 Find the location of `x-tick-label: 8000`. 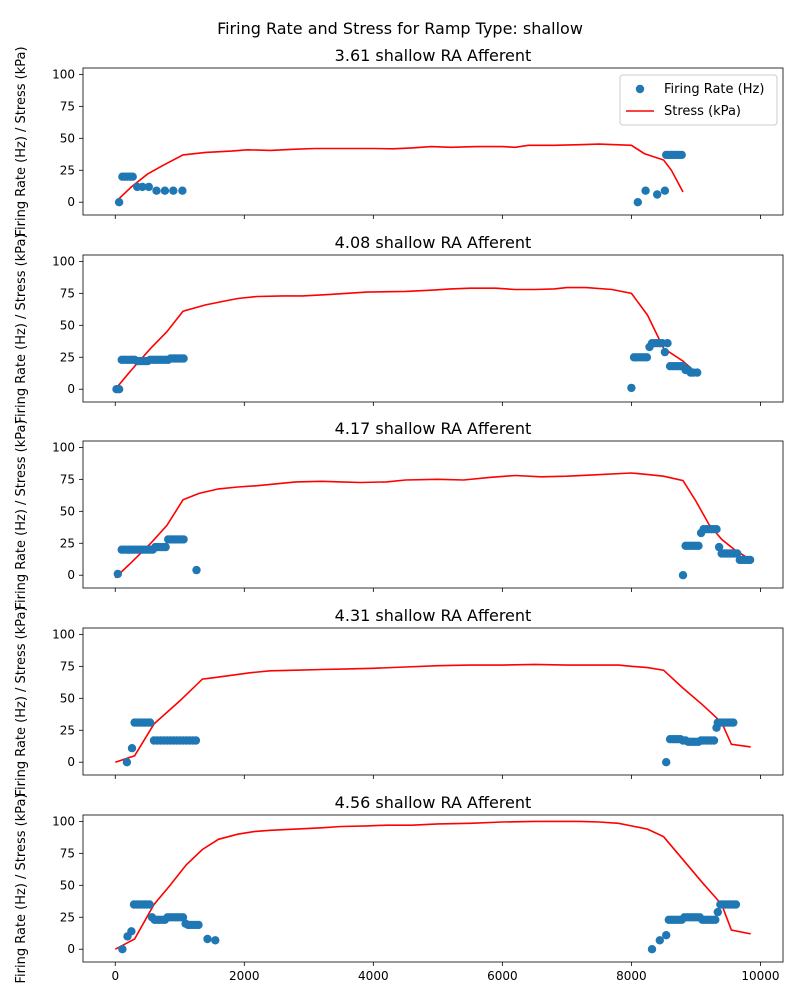

x-tick-label: 8000 is located at coordinates (631, 976).